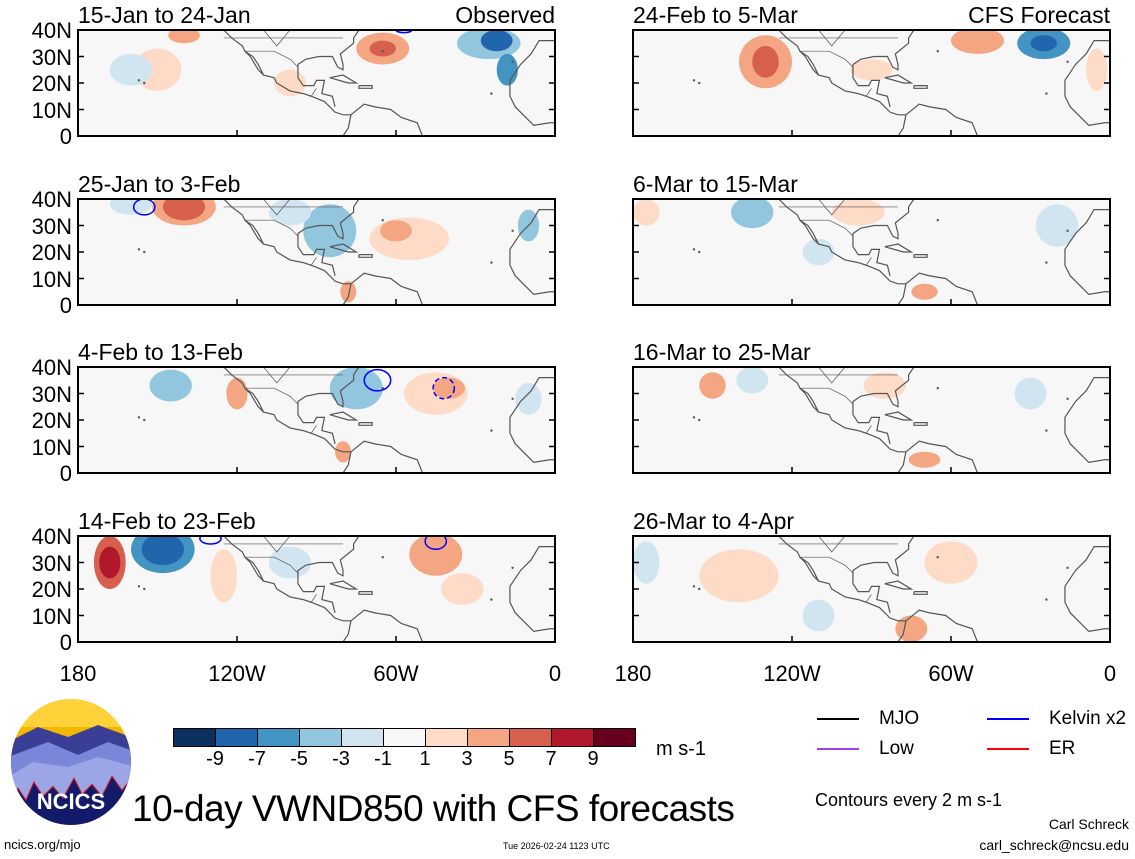 The height and width of the screenshot is (859, 1135). What do you see at coordinates (341, 759) in the screenshot?
I see `colorbar-tick-label: -3` at bounding box center [341, 759].